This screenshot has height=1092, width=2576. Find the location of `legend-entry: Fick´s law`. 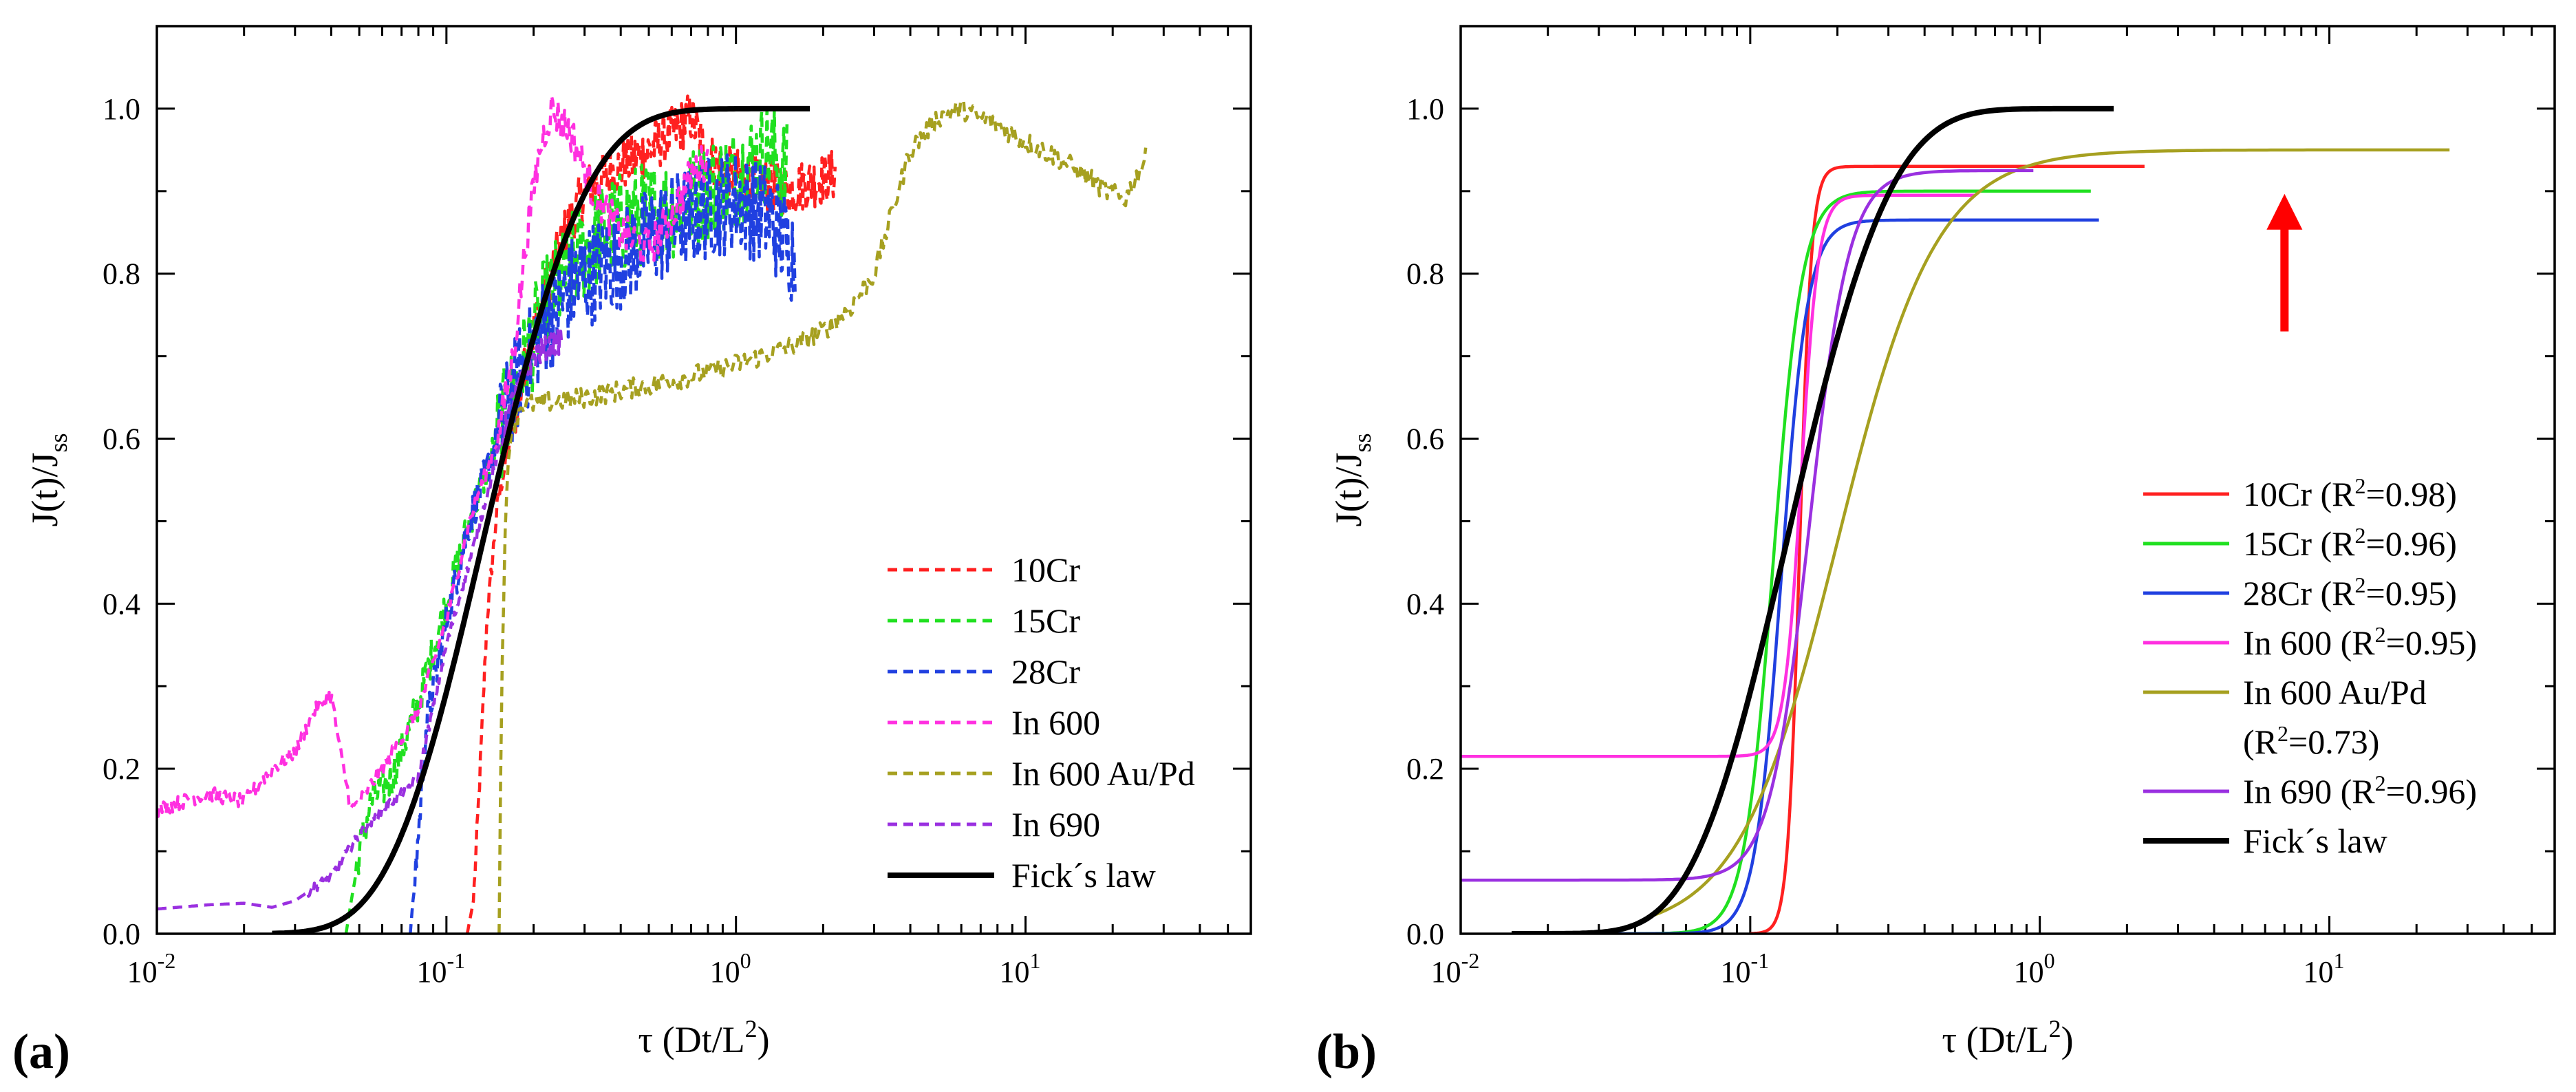

legend-entry: Fick´s law is located at coordinates (2315, 841).